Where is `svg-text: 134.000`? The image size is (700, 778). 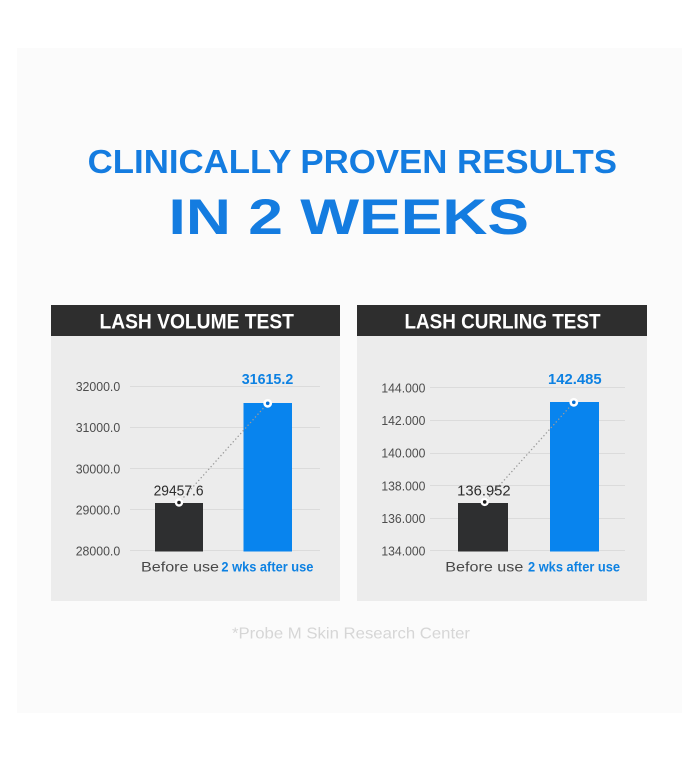
svg-text: 134.000 is located at coordinates (403, 551).